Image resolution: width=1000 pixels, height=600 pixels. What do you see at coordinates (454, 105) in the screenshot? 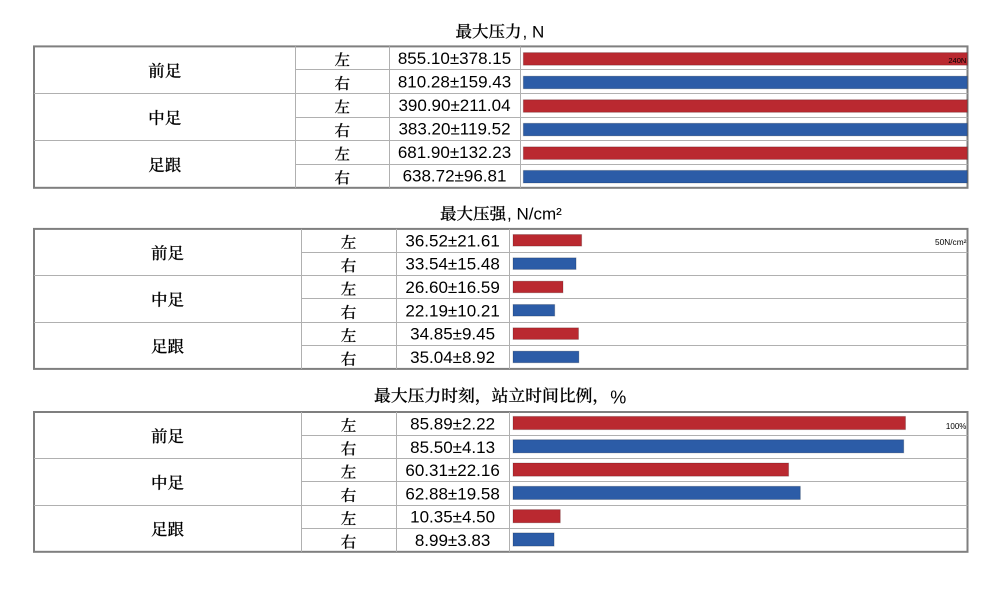
I see `svg-text: 390.90±211.04` at bounding box center [454, 105].